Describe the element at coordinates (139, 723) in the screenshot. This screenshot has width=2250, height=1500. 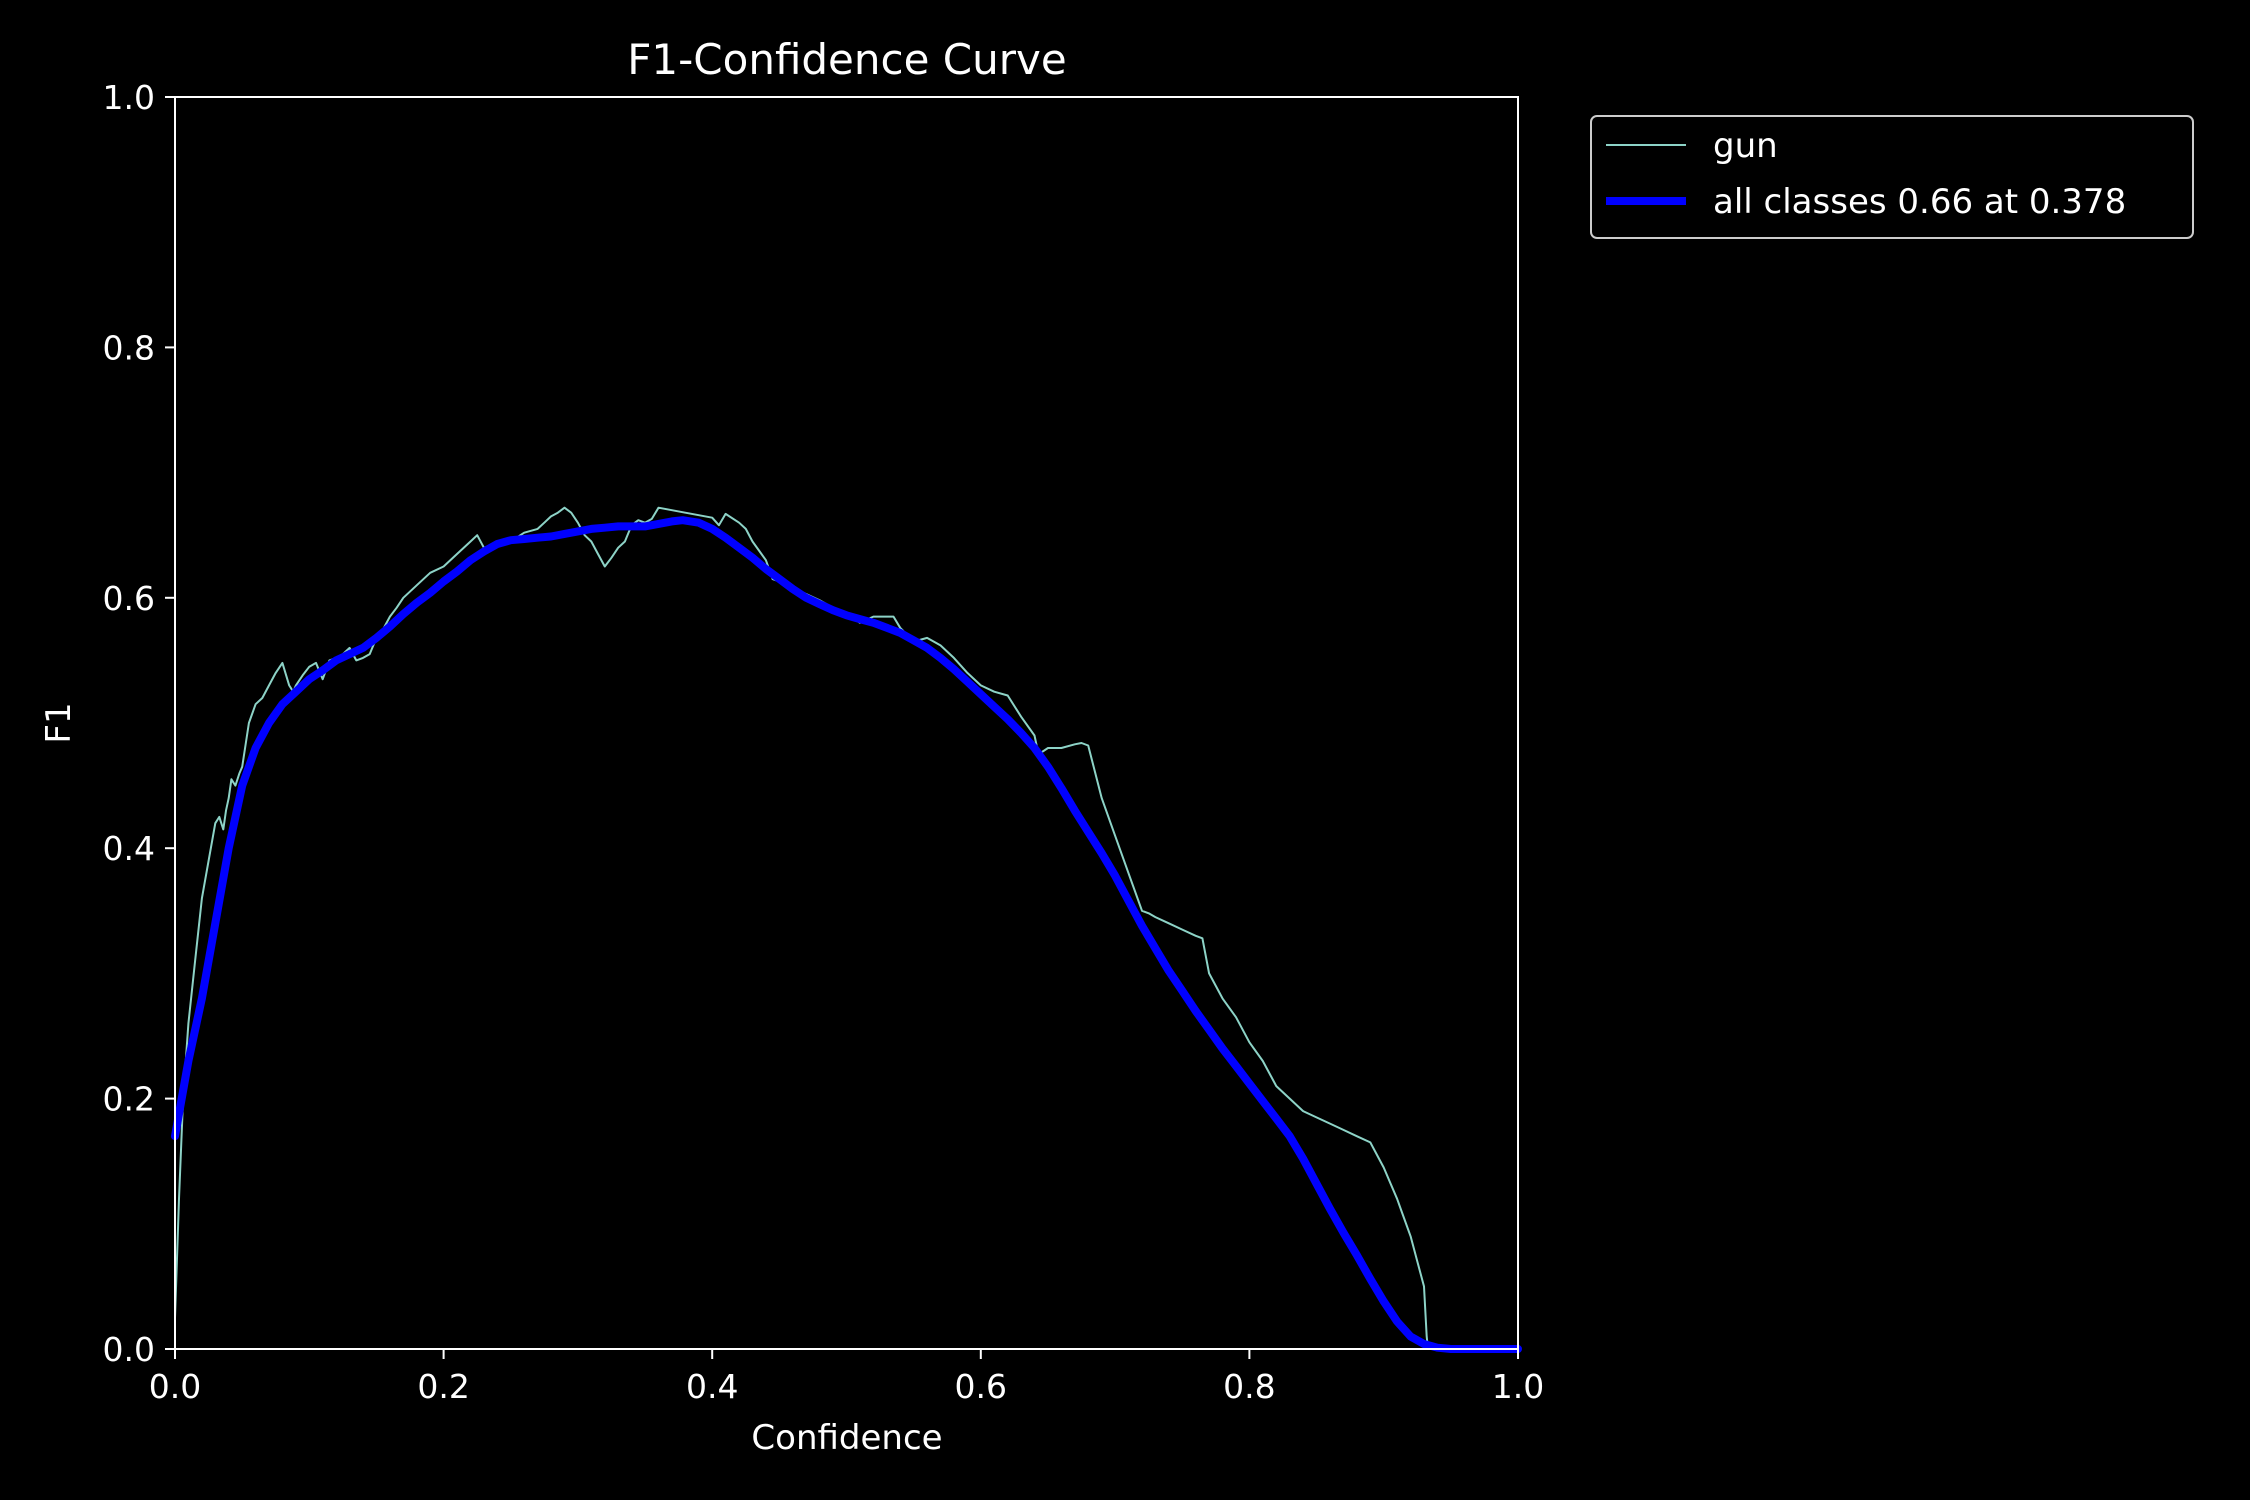
I see `y-axis-ticks: 0.0 0.2 0.4 0.6 0.8 1.0` at that location.